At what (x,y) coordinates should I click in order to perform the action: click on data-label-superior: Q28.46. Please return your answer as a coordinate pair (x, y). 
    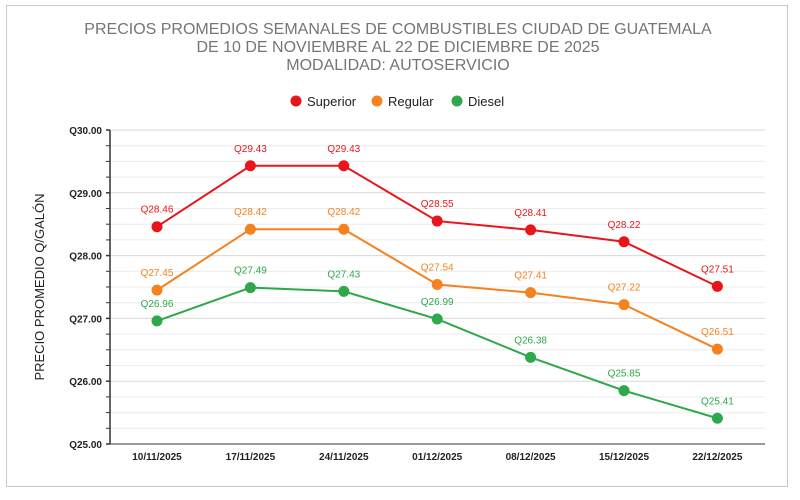
    Looking at the image, I should click on (157, 210).